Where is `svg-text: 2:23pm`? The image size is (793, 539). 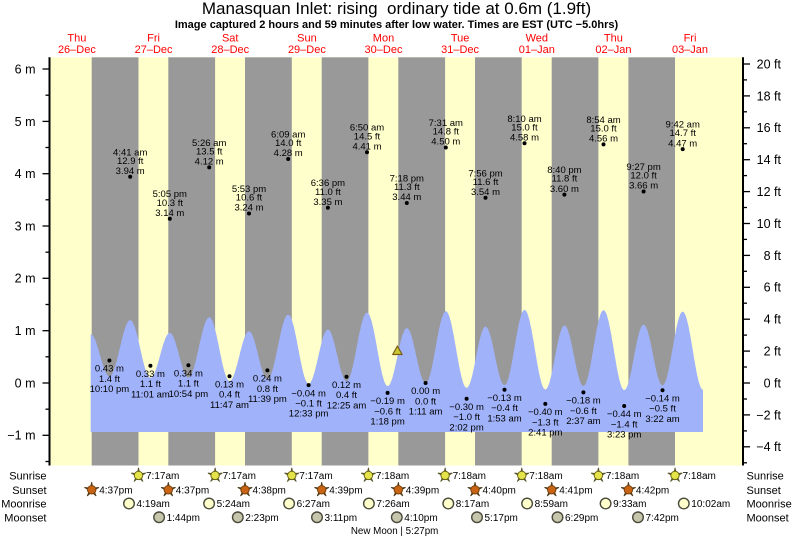
svg-text: 2:23pm is located at coordinates (261, 518).